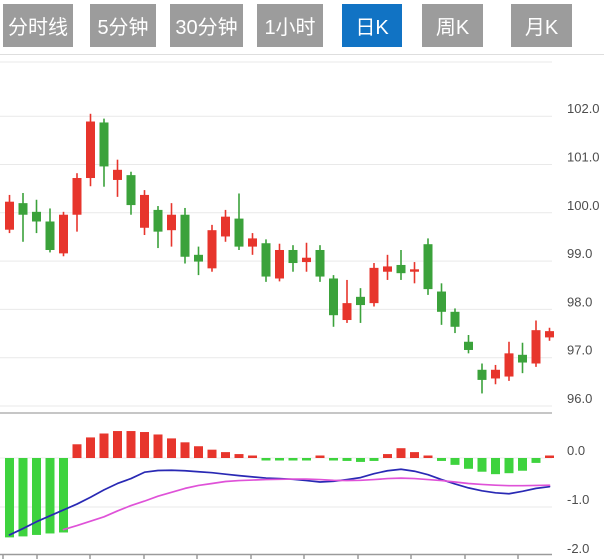 This screenshot has height=559, width=604. What do you see at coordinates (579, 398) in the screenshot?
I see `price-axis-label: 96.0` at bounding box center [579, 398].